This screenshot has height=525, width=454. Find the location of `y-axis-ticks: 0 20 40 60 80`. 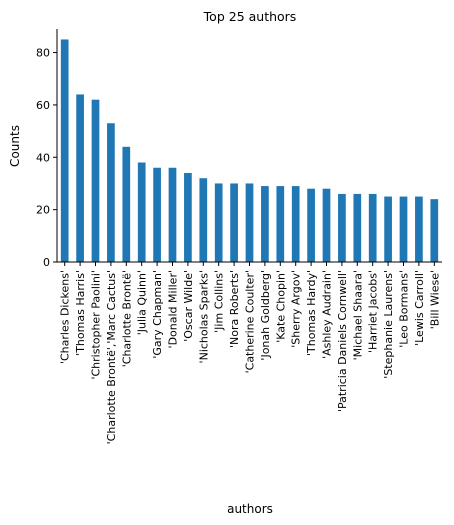

y-axis-ticks: 0 20 40 60 80 is located at coordinates (46, 158).